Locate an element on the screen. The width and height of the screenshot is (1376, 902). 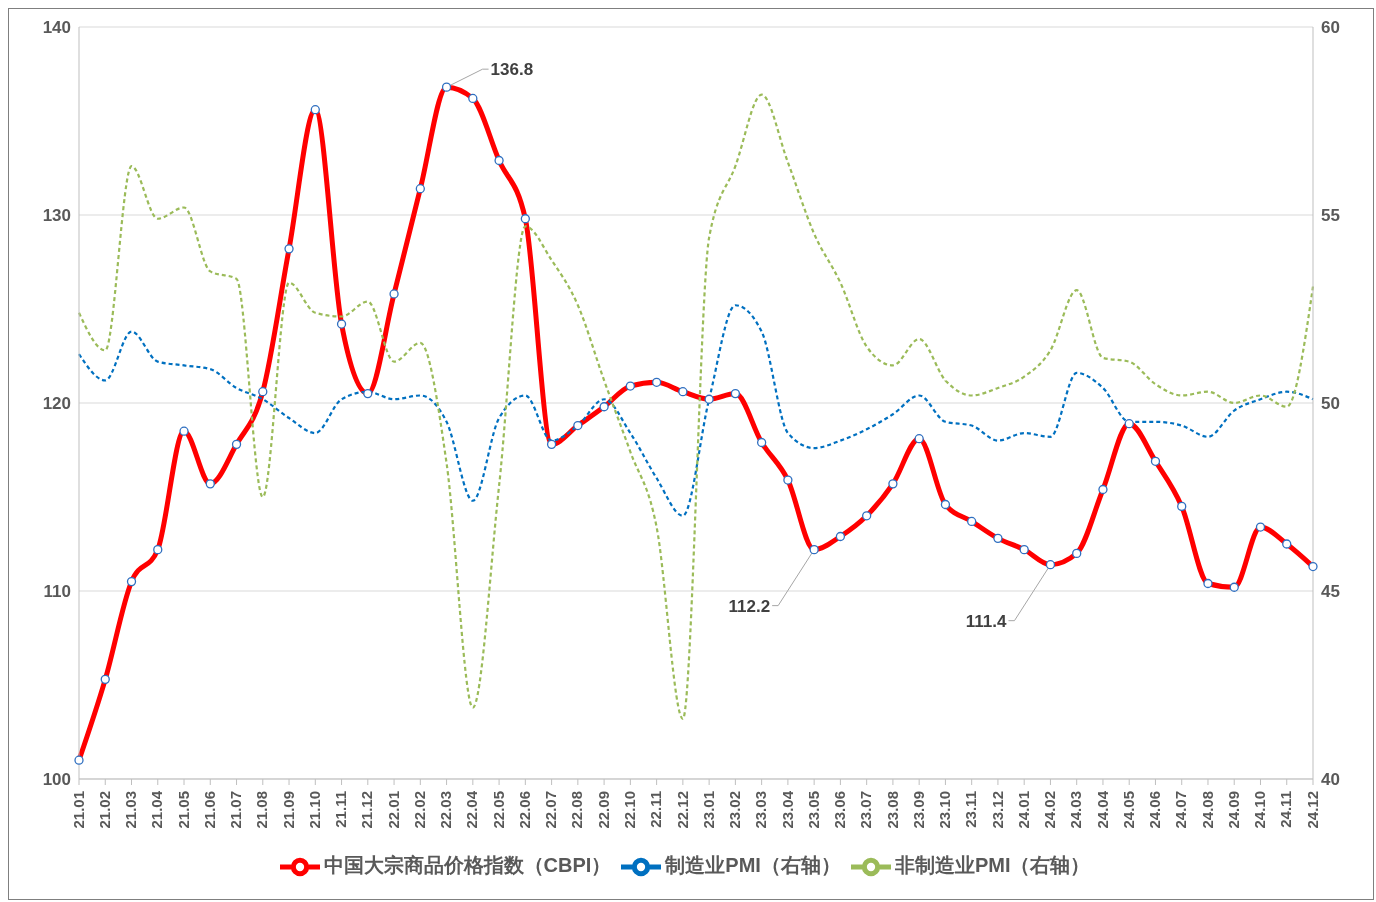
x-tick-label: 22.12 is located at coordinates (682, 810).